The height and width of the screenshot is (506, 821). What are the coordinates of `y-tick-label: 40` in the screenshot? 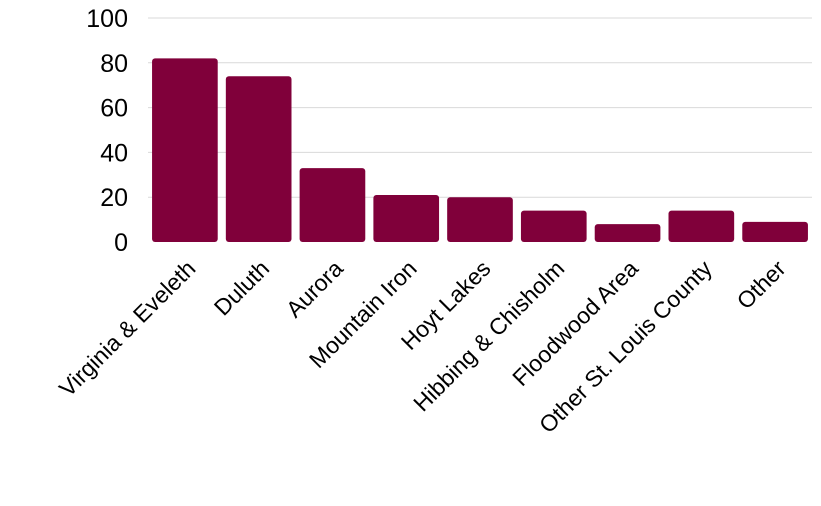 It's located at (114, 153).